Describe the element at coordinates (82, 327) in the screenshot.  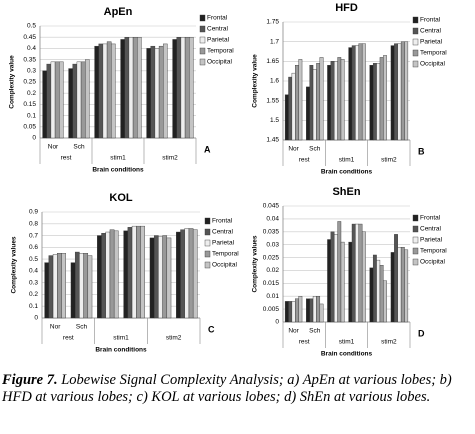
I see `x-tick-label: Sch` at that location.